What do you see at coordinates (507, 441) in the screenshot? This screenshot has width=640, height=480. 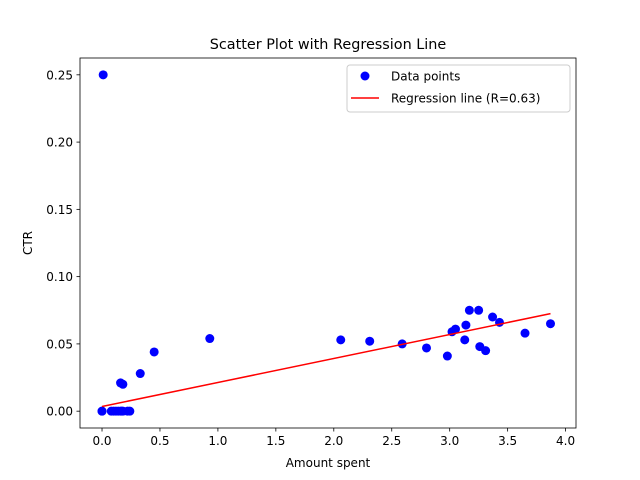 I see `x-tick-label: 3.5` at bounding box center [507, 441].